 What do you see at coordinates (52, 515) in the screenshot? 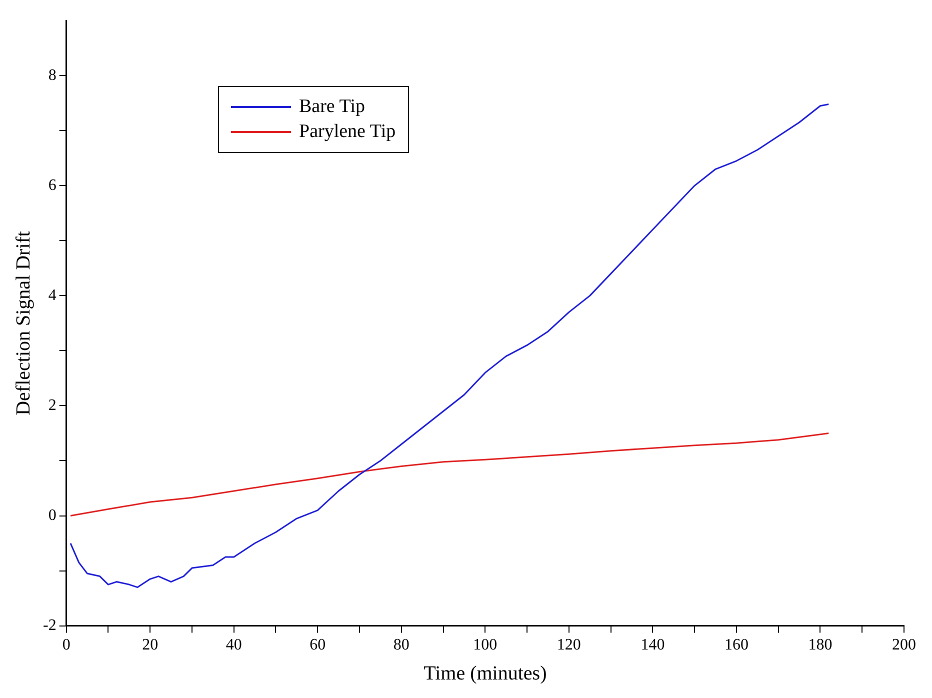
I see `y-tick-label: 0` at bounding box center [52, 515].